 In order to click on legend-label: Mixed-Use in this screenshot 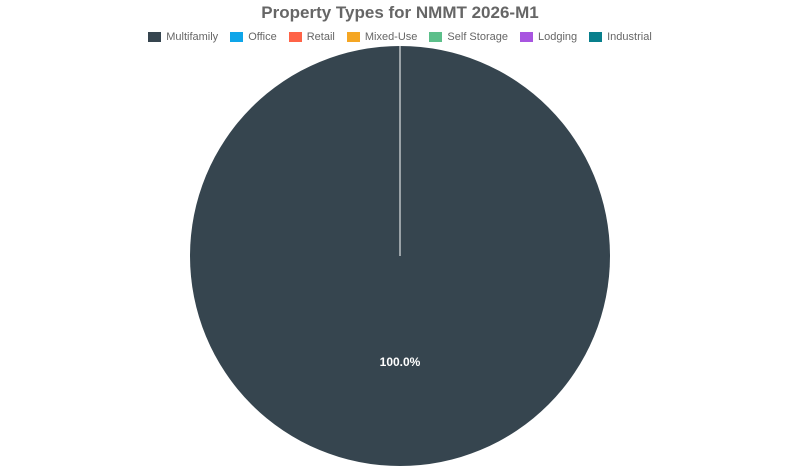, I will do `click(391, 37)`.